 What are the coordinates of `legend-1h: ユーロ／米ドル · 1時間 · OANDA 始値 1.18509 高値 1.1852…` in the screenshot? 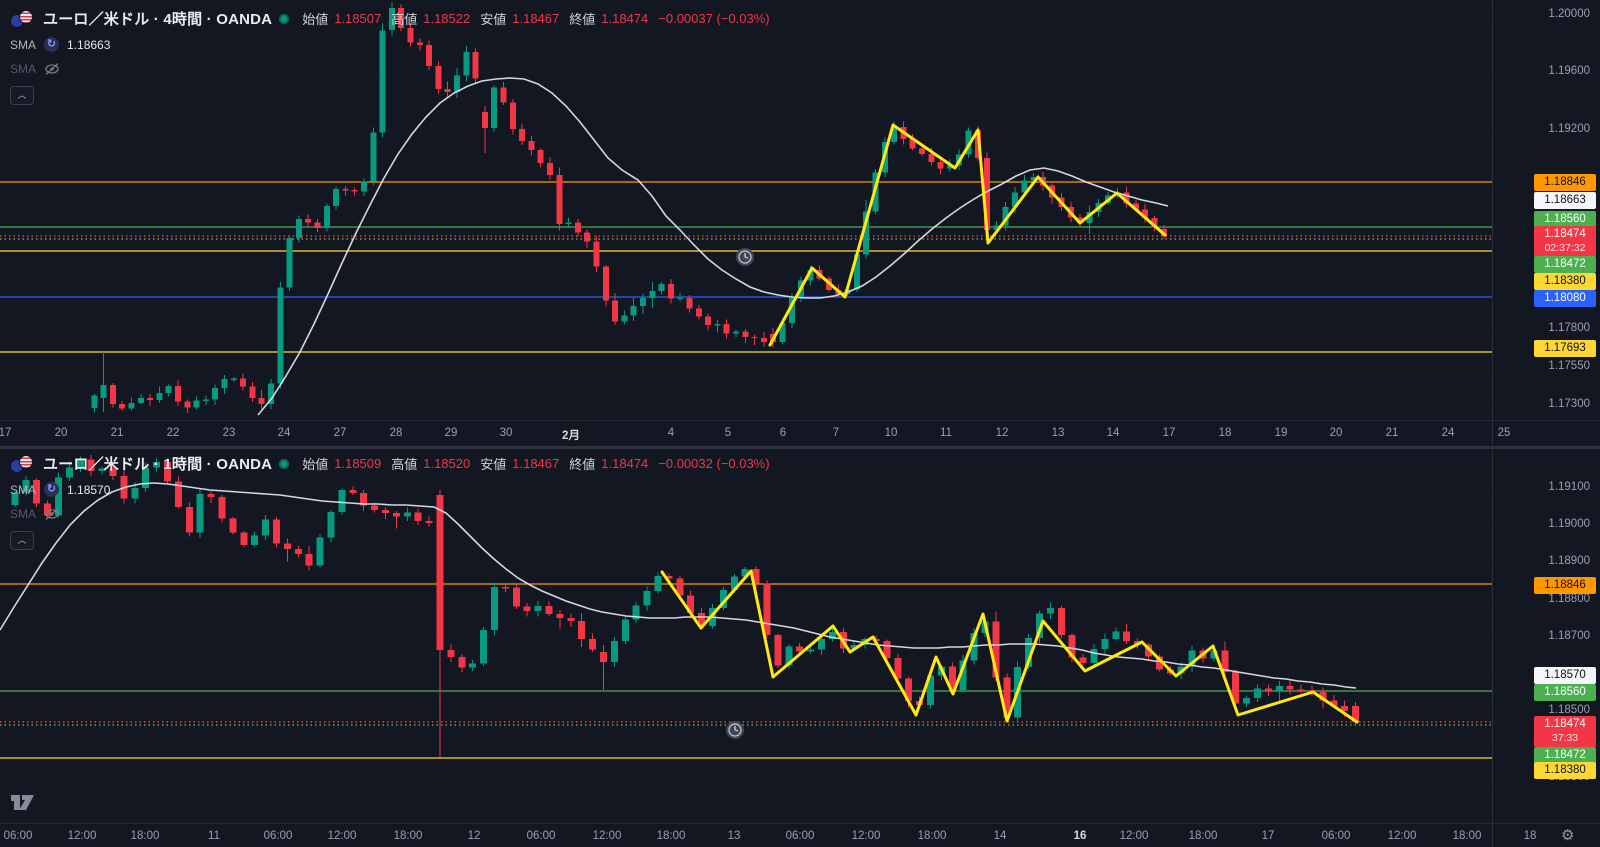 It's located at (390, 501).